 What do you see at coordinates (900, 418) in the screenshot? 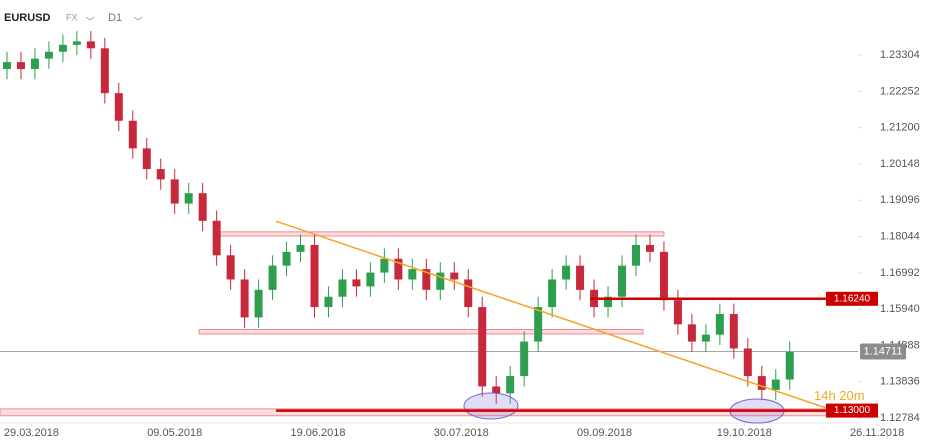
I see `y-tick-label: 1.12784` at bounding box center [900, 418].